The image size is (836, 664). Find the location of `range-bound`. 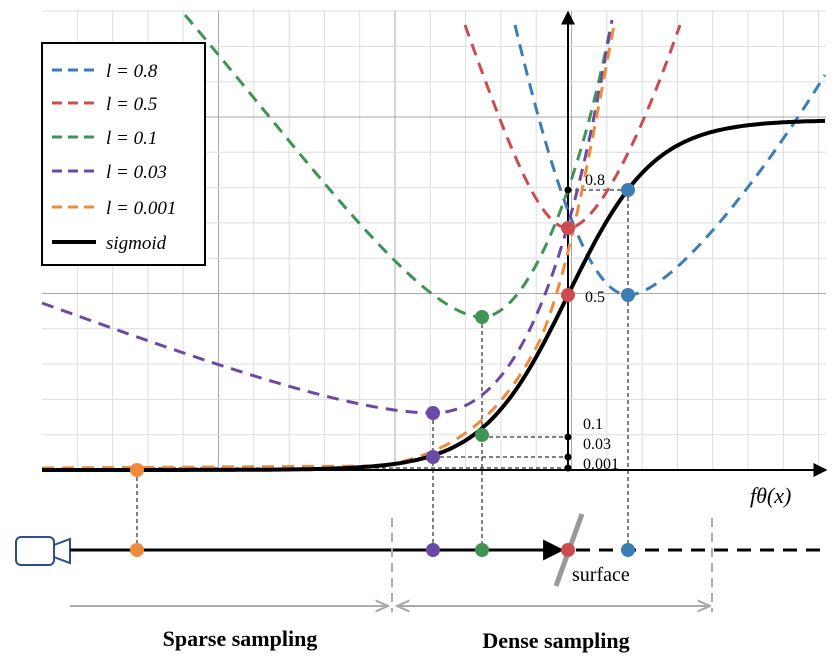

range-bound is located at coordinates (552, 565).